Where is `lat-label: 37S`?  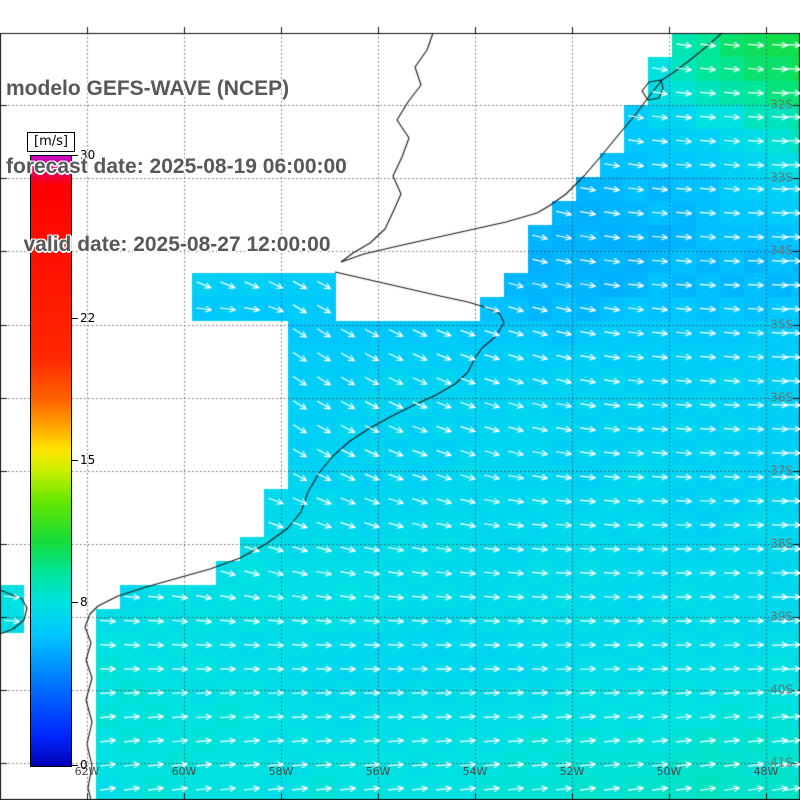 lat-label: 37S is located at coordinates (781, 470).